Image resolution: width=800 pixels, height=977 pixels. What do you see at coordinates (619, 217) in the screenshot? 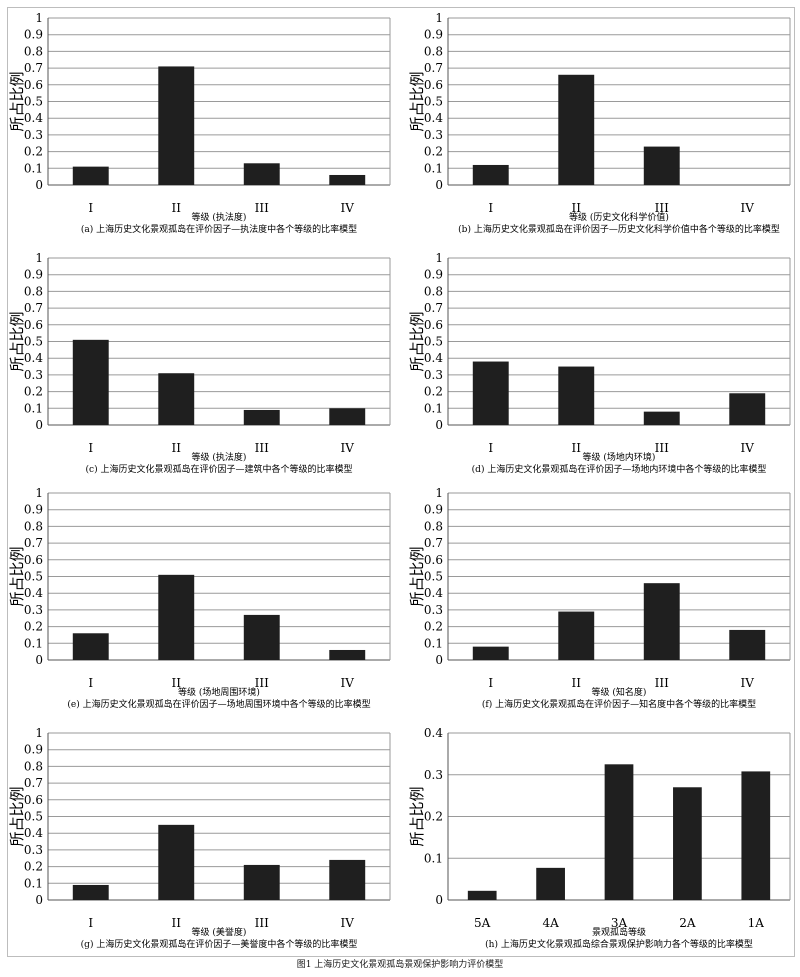
I see `x-axis-title: 等级 (历史文化科学价值)` at bounding box center [619, 217].